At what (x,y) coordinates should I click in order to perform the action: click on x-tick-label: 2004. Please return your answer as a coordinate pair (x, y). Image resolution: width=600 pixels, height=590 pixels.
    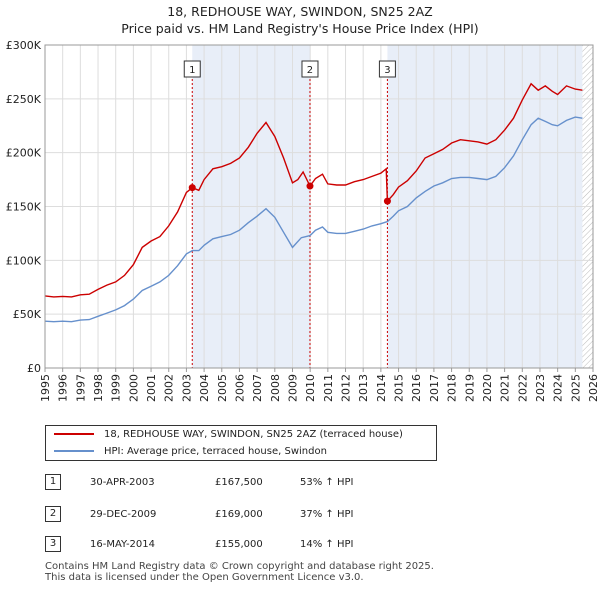
    Looking at the image, I should click on (204, 388).